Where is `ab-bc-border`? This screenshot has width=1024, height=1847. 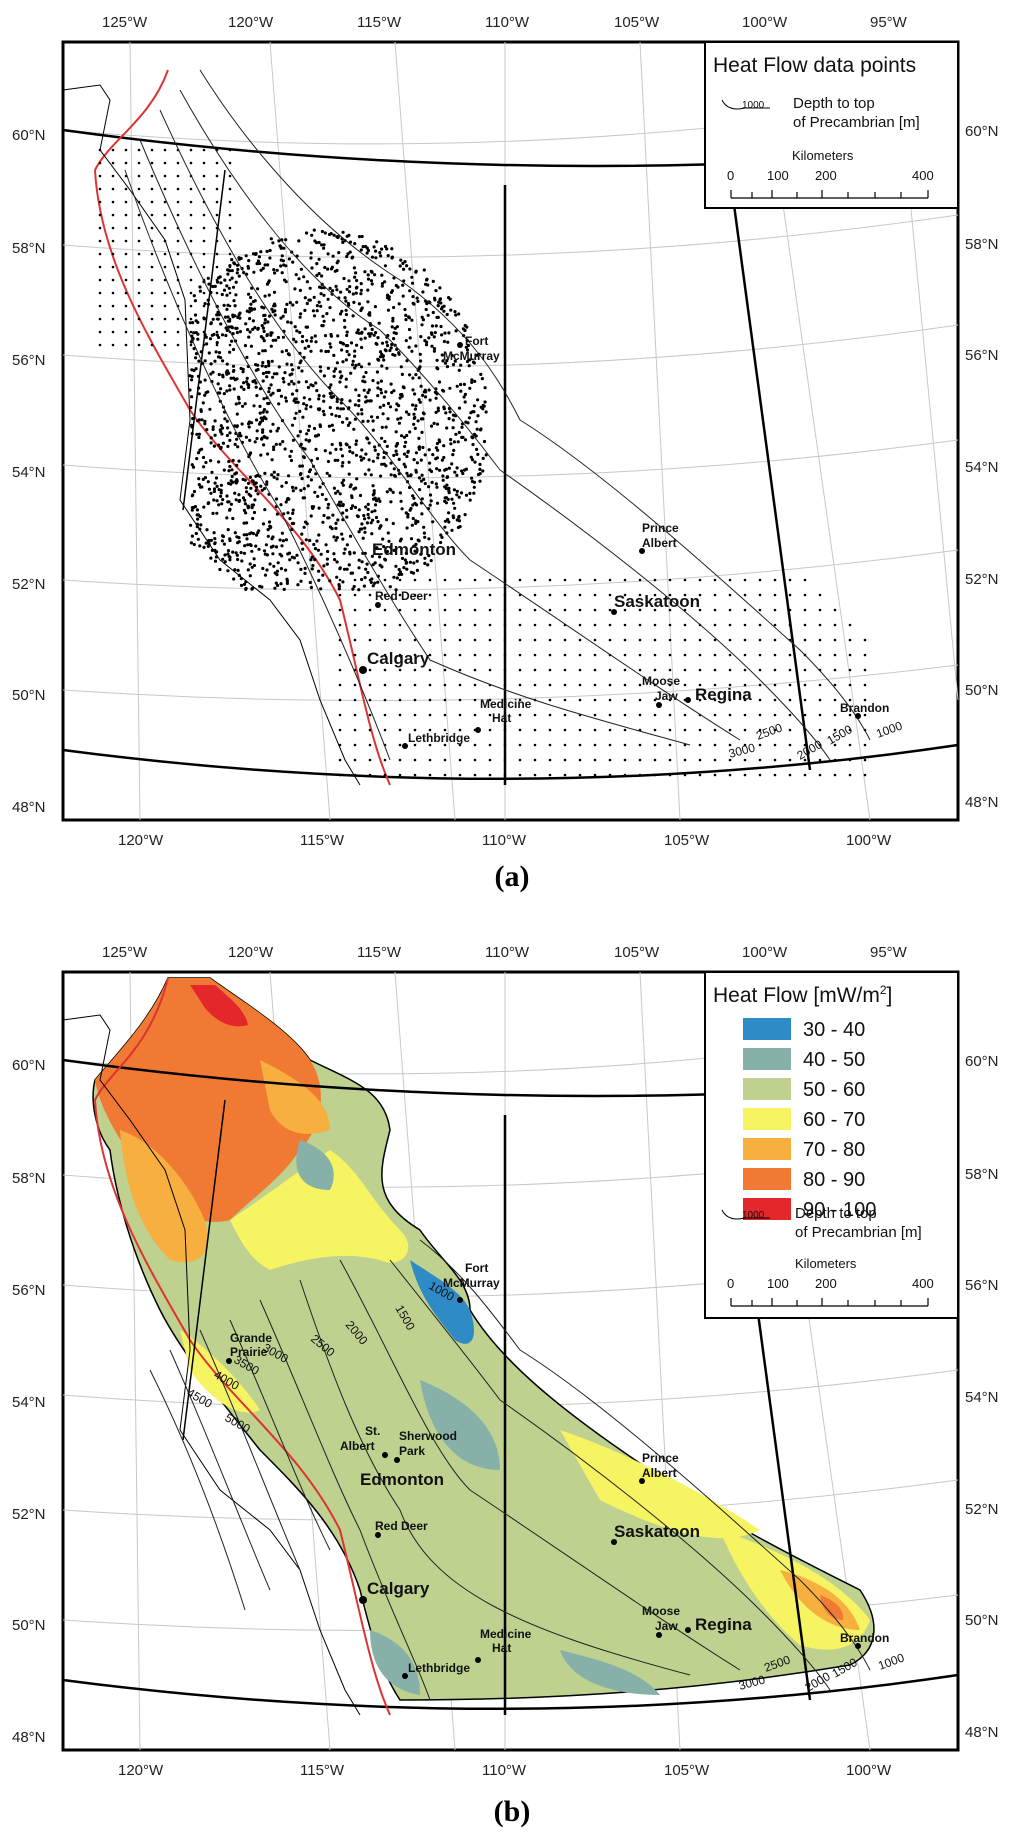 ab-bc-border is located at coordinates (204, 1270).